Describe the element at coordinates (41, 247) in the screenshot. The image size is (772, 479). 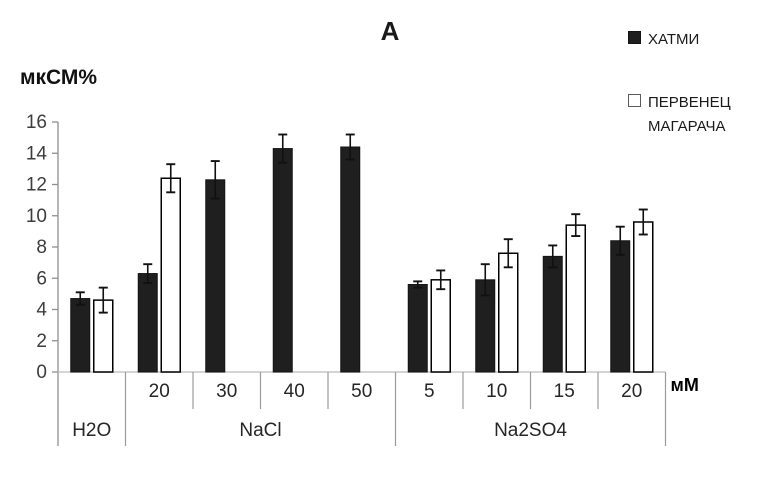
I see `y-tick-label: 8` at that location.